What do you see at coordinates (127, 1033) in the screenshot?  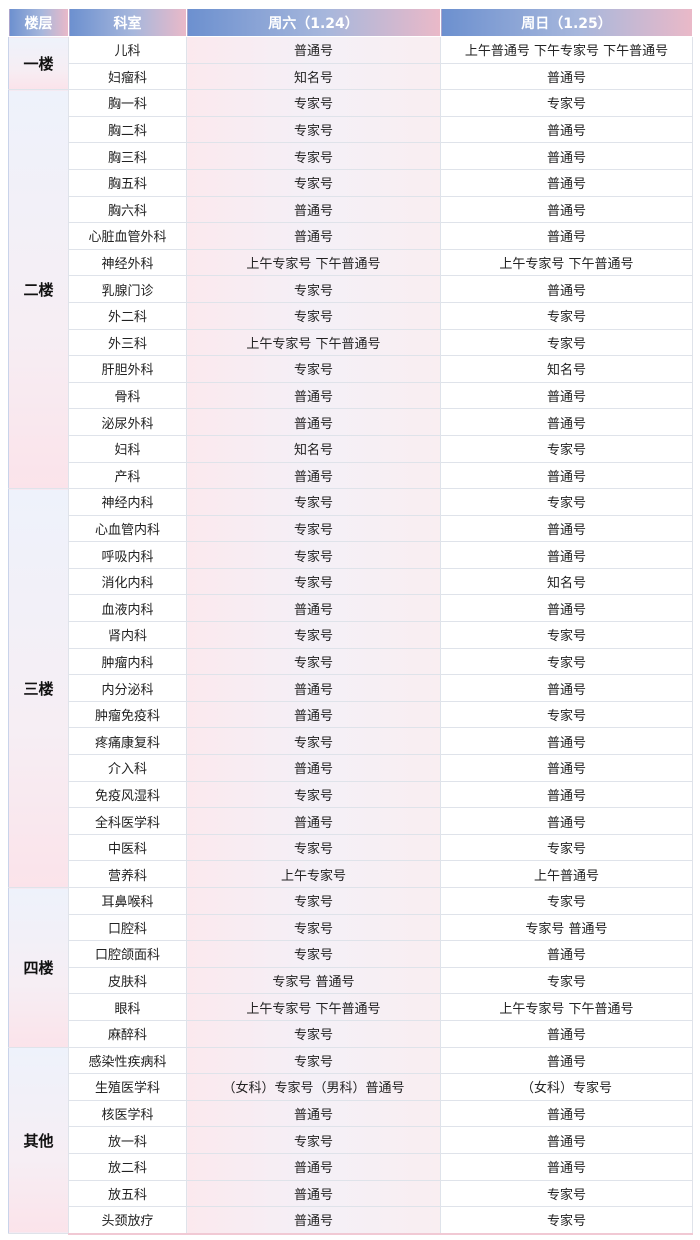 I see `dept-cell: 麻醉科` at bounding box center [127, 1033].